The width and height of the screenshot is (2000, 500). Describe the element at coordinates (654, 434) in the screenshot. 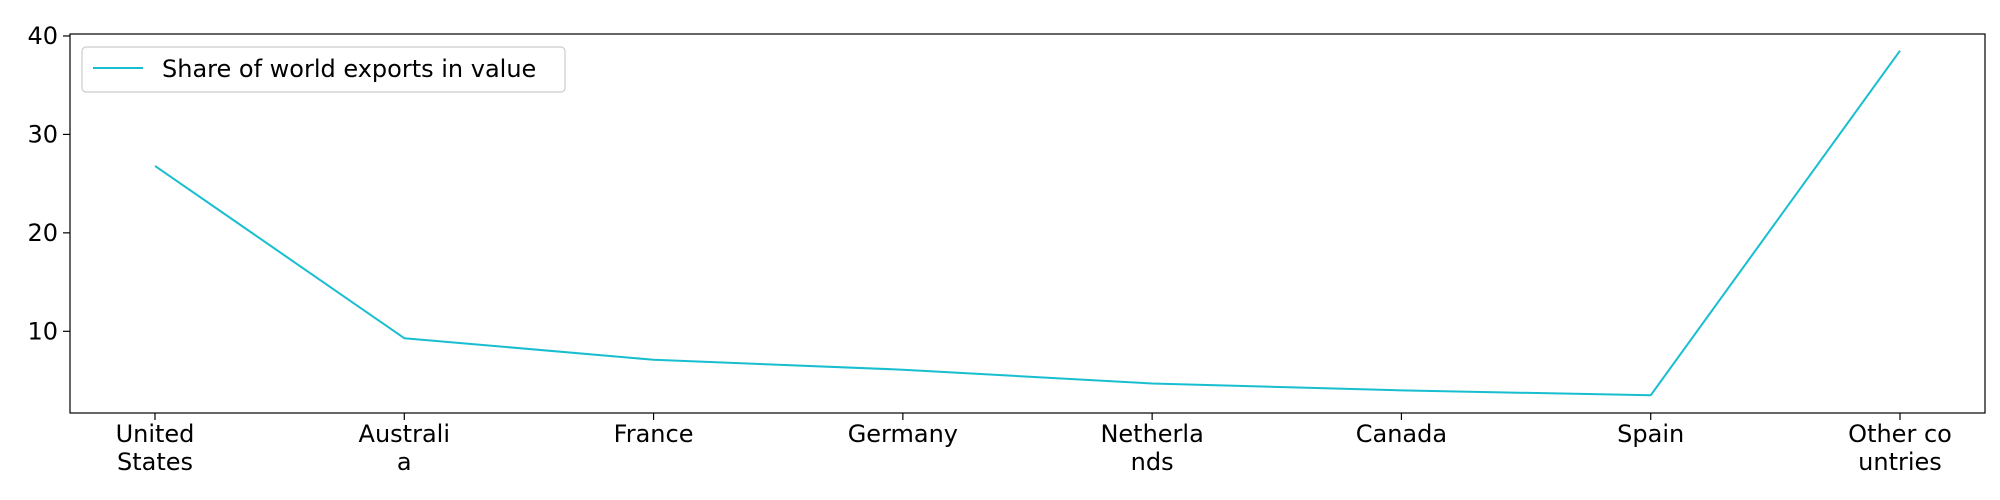

I see `x-tick-label: France` at that location.